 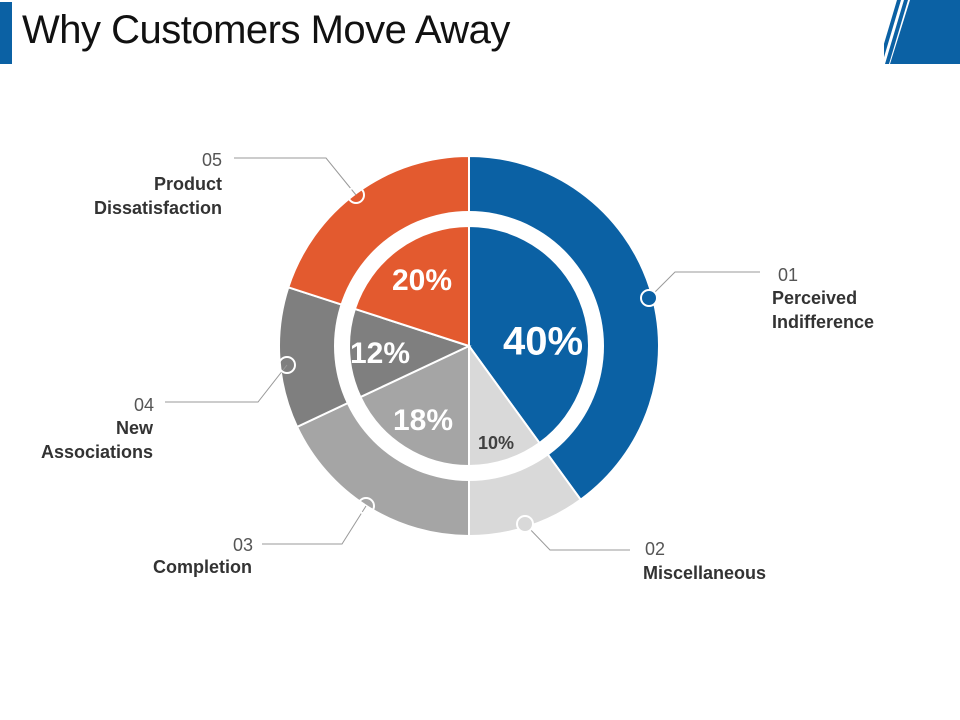 I want to click on value-label-completion: 18%, so click(x=423, y=420).